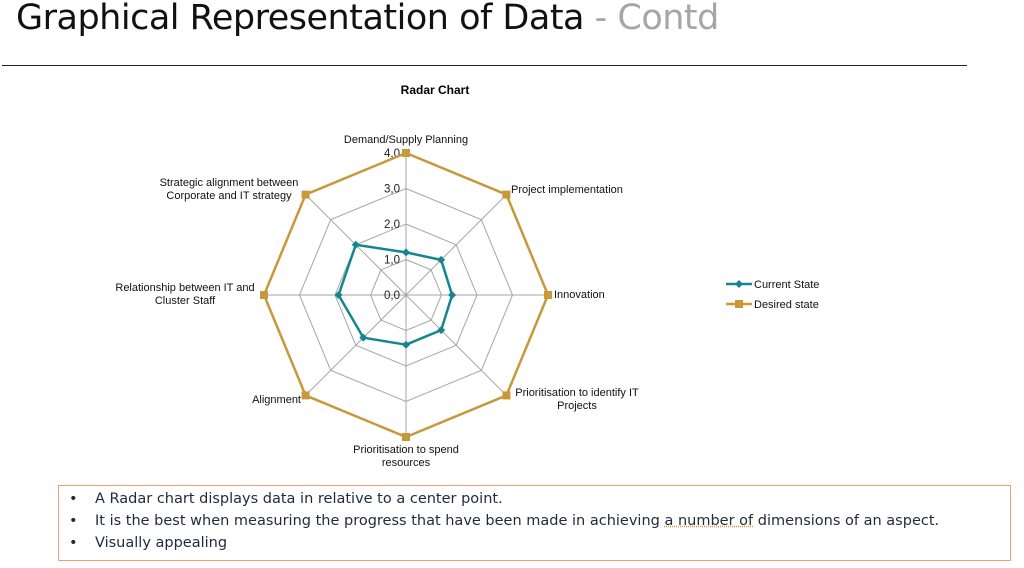 The height and width of the screenshot is (568, 1024). Describe the element at coordinates (392, 190) in the screenshot. I see `radial-tick-label: 3,0` at that location.